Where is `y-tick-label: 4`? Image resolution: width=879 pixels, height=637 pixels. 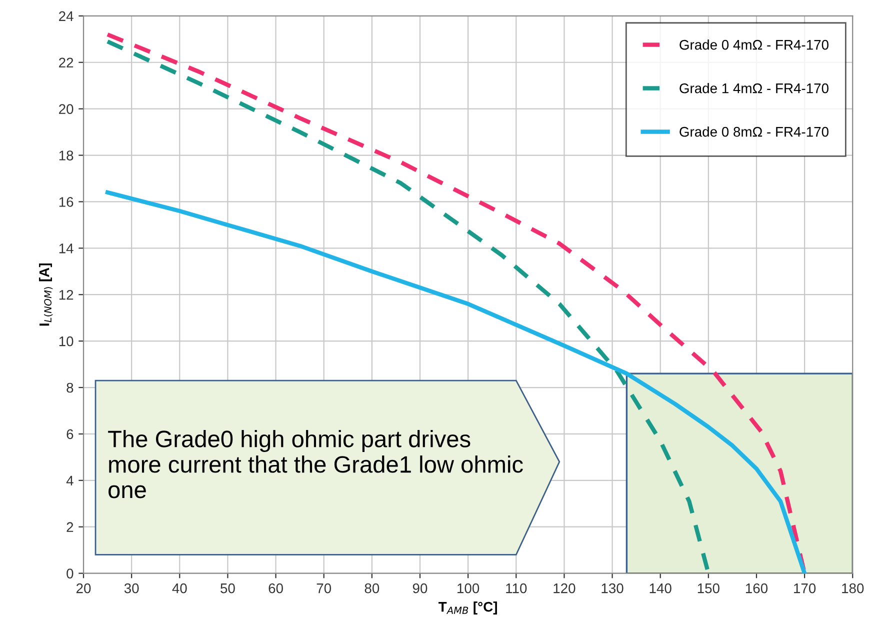 y-tick-label: 4 is located at coordinates (70, 481).